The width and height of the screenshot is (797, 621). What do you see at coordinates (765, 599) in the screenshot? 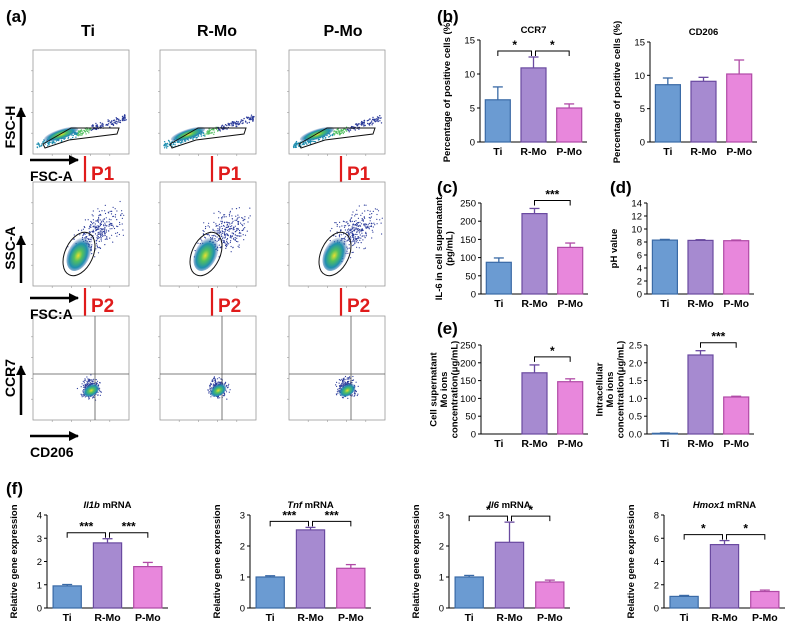
I see `bar-p-mo` at bounding box center [765, 599].